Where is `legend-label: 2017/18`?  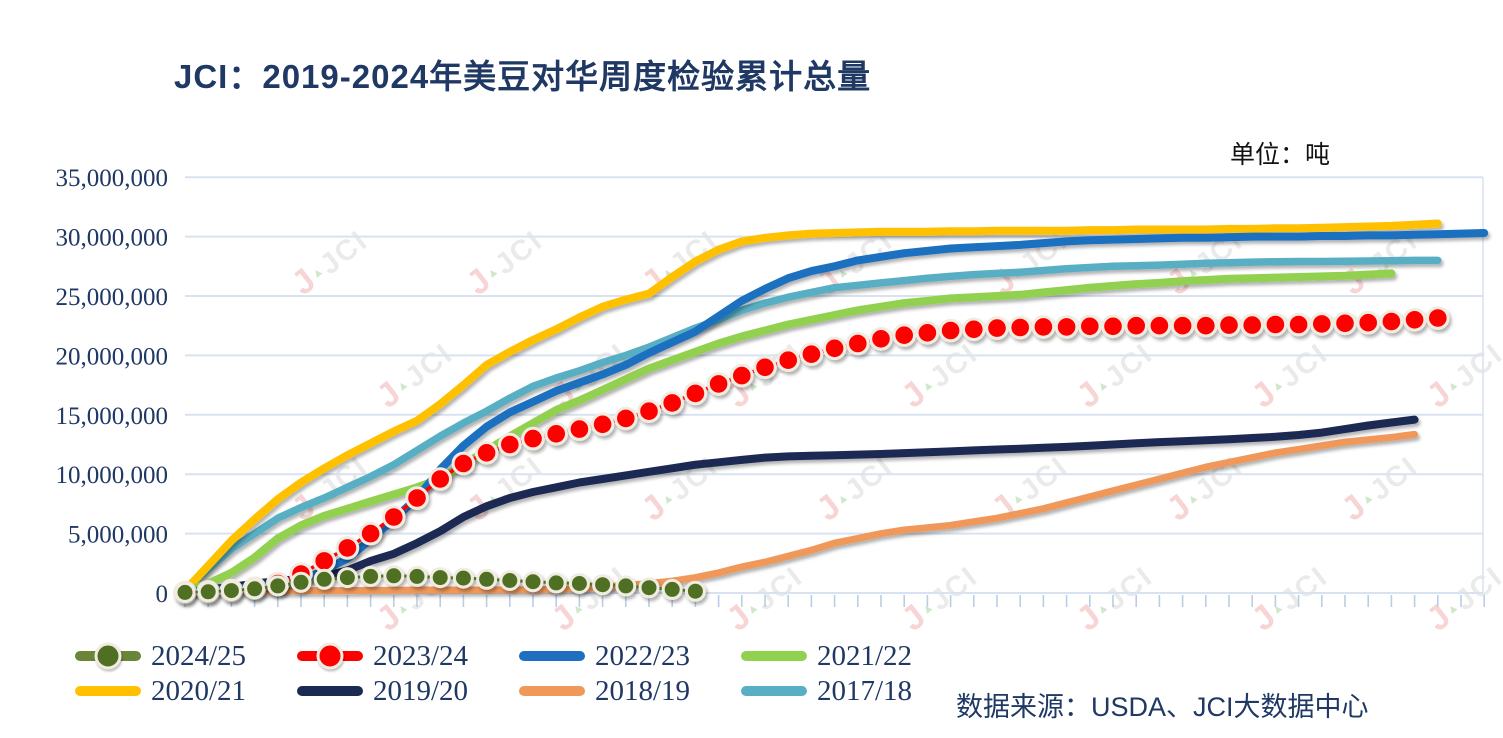 legend-label: 2017/18 is located at coordinates (865, 690).